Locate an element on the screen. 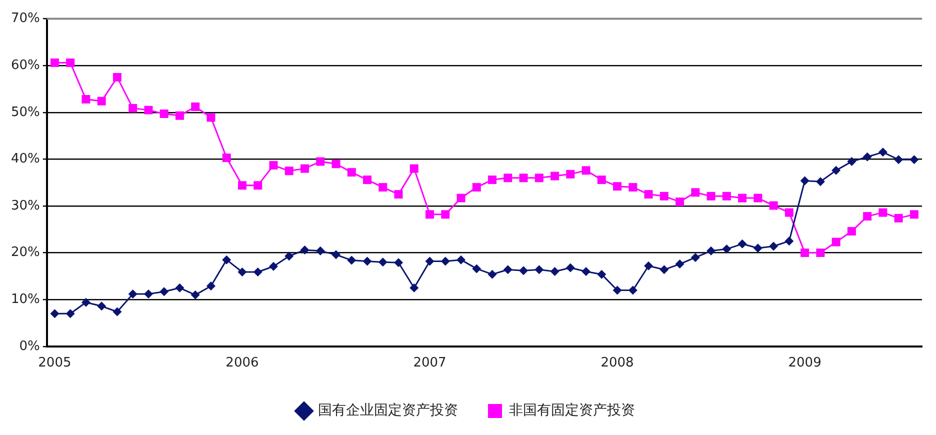 The image size is (936, 435). y-tick-label: 0% is located at coordinates (29, 346).